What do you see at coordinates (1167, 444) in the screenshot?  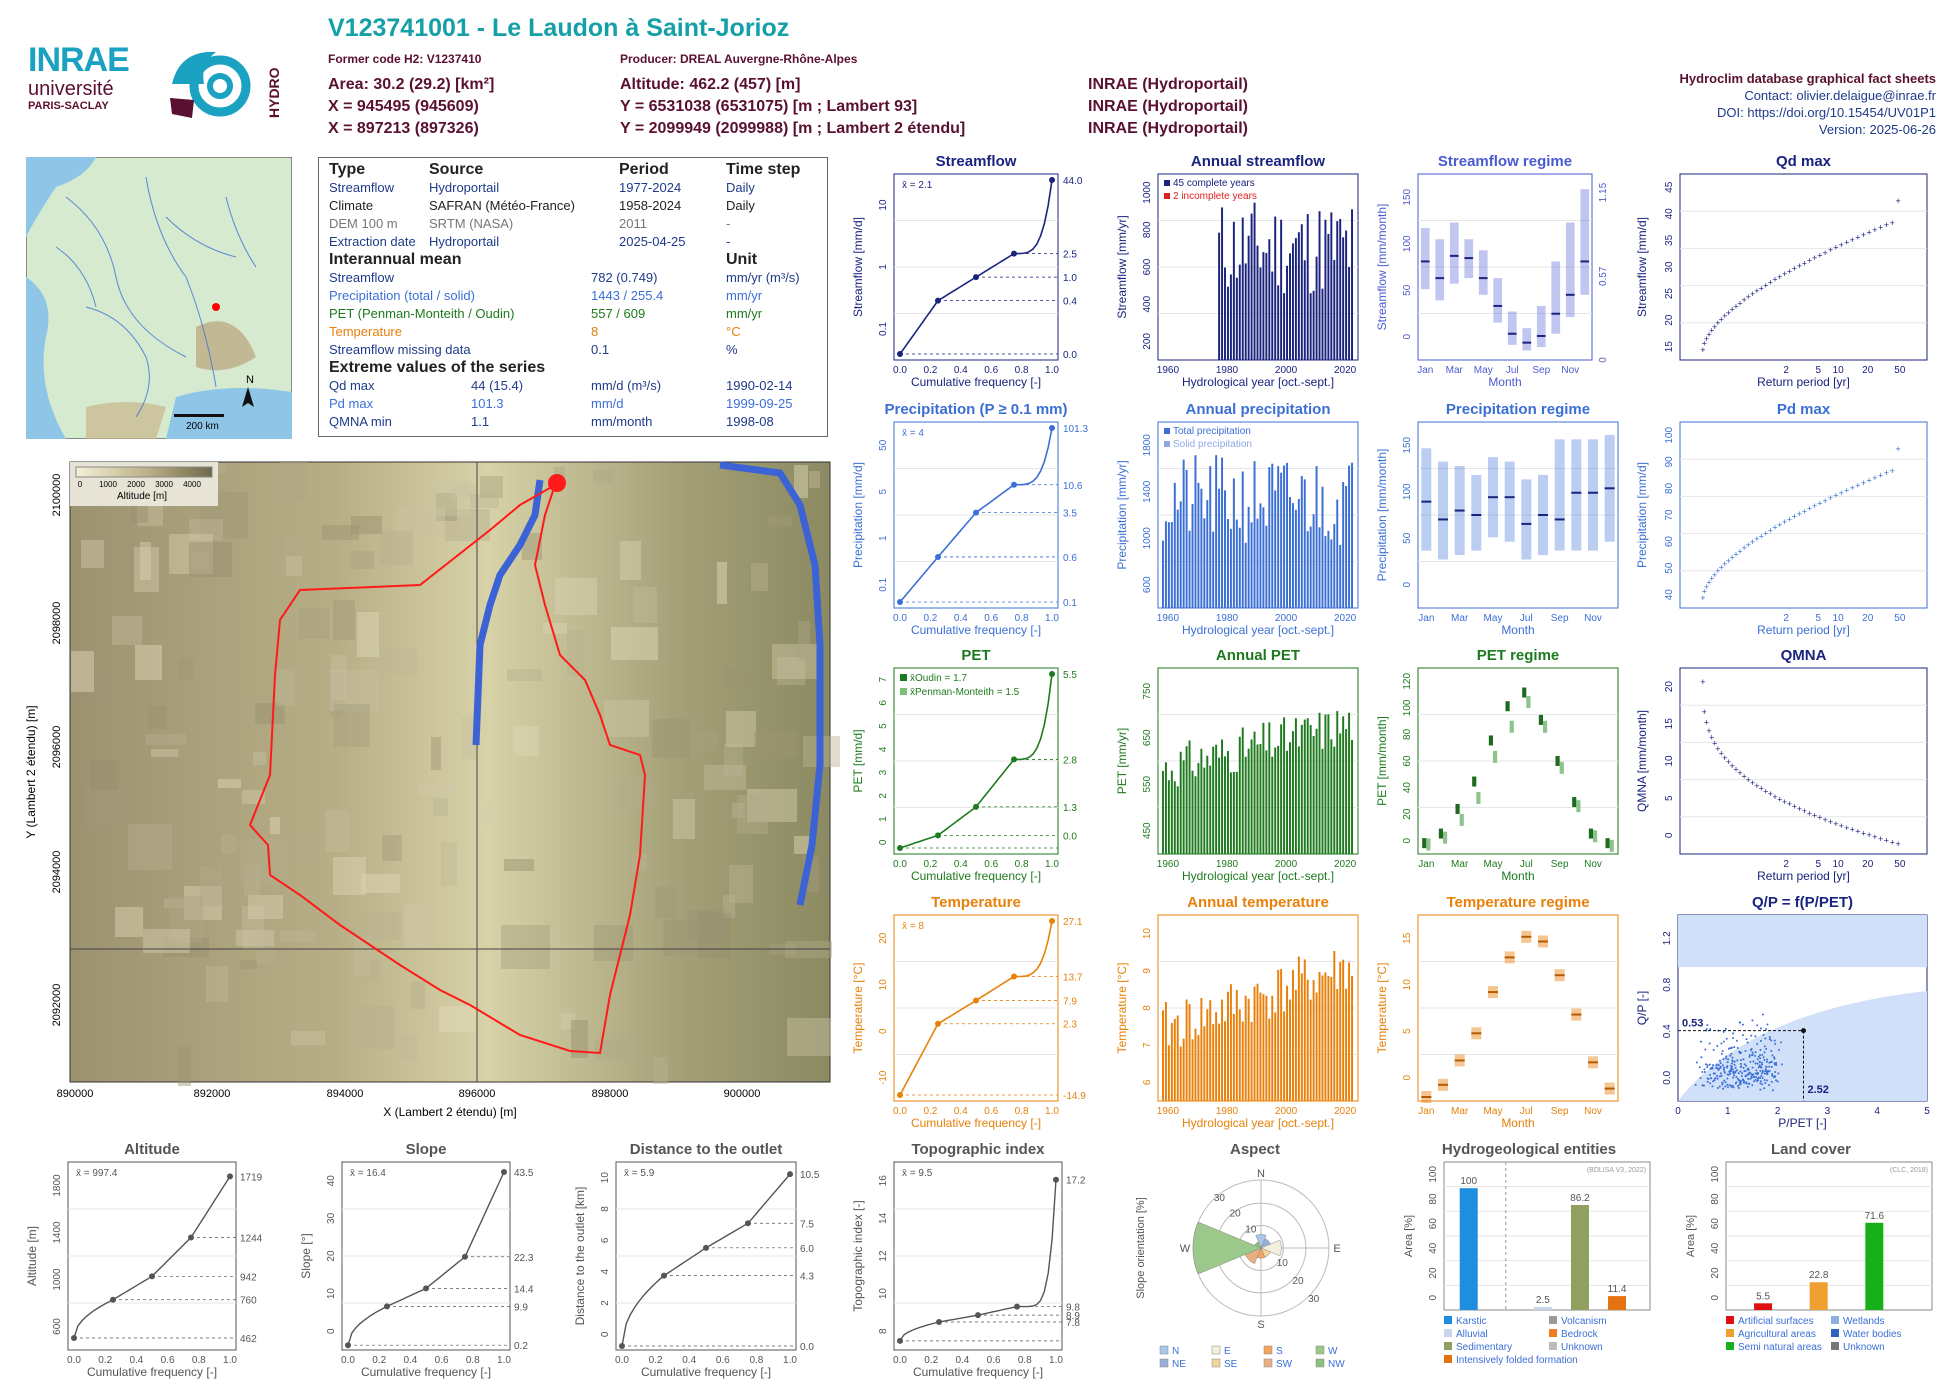 I see `annual_precip-legend-key` at bounding box center [1167, 444].